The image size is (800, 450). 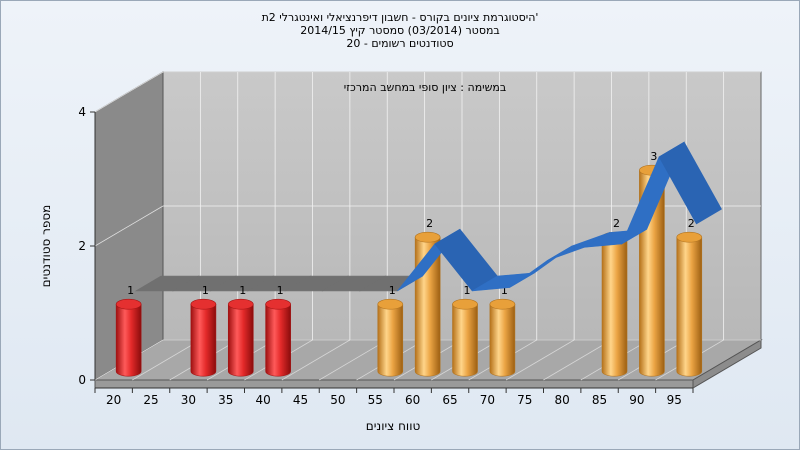 What do you see at coordinates (599, 400) in the screenshot?
I see `x-tick-label: 85` at bounding box center [599, 400].